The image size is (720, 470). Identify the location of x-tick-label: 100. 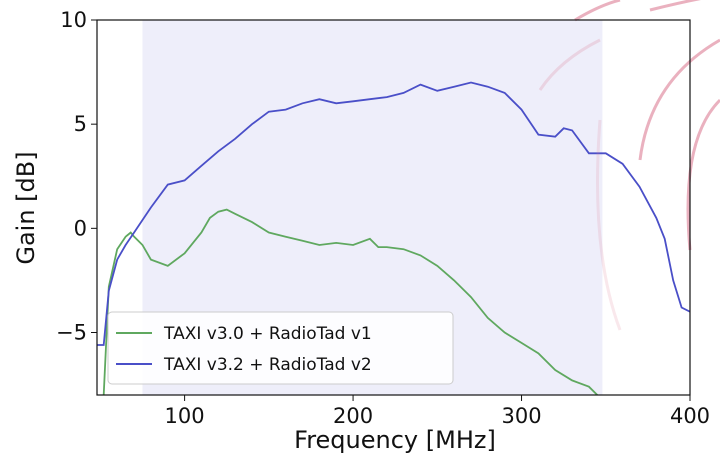
(185, 416).